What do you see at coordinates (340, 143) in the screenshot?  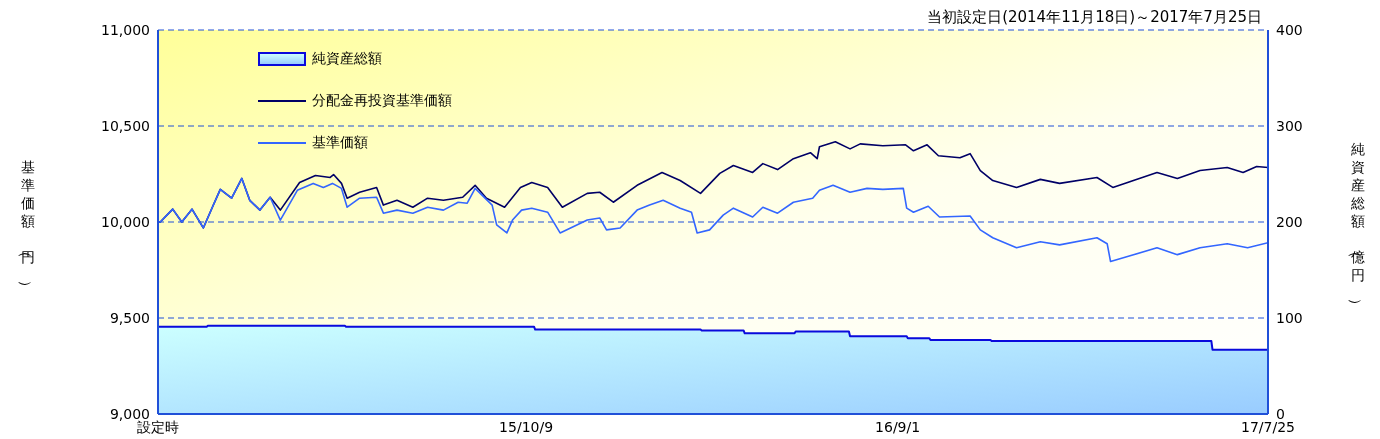 I see `legend-label: 基準価額` at bounding box center [340, 143].